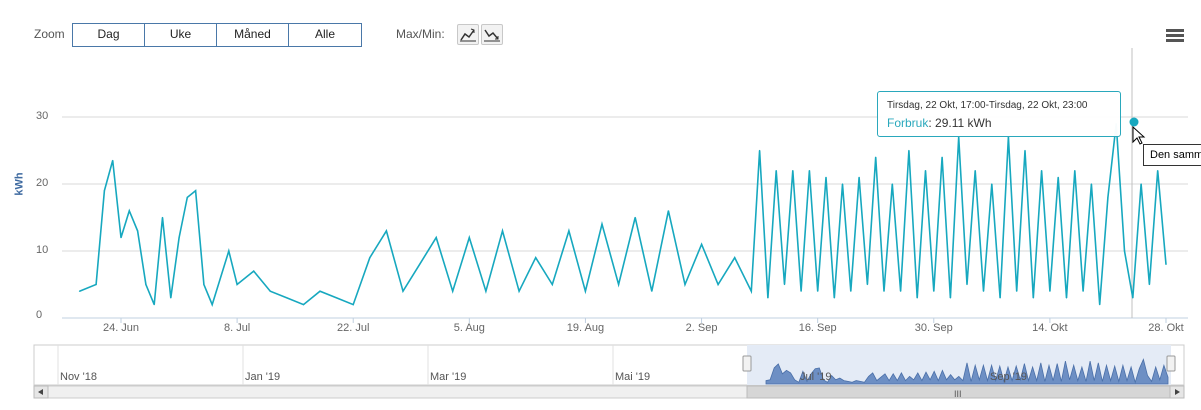 The width and height of the screenshot is (1201, 410). Describe the element at coordinates (40, 392) in the screenshot. I see `scroll-left-arrow-icon` at that location.